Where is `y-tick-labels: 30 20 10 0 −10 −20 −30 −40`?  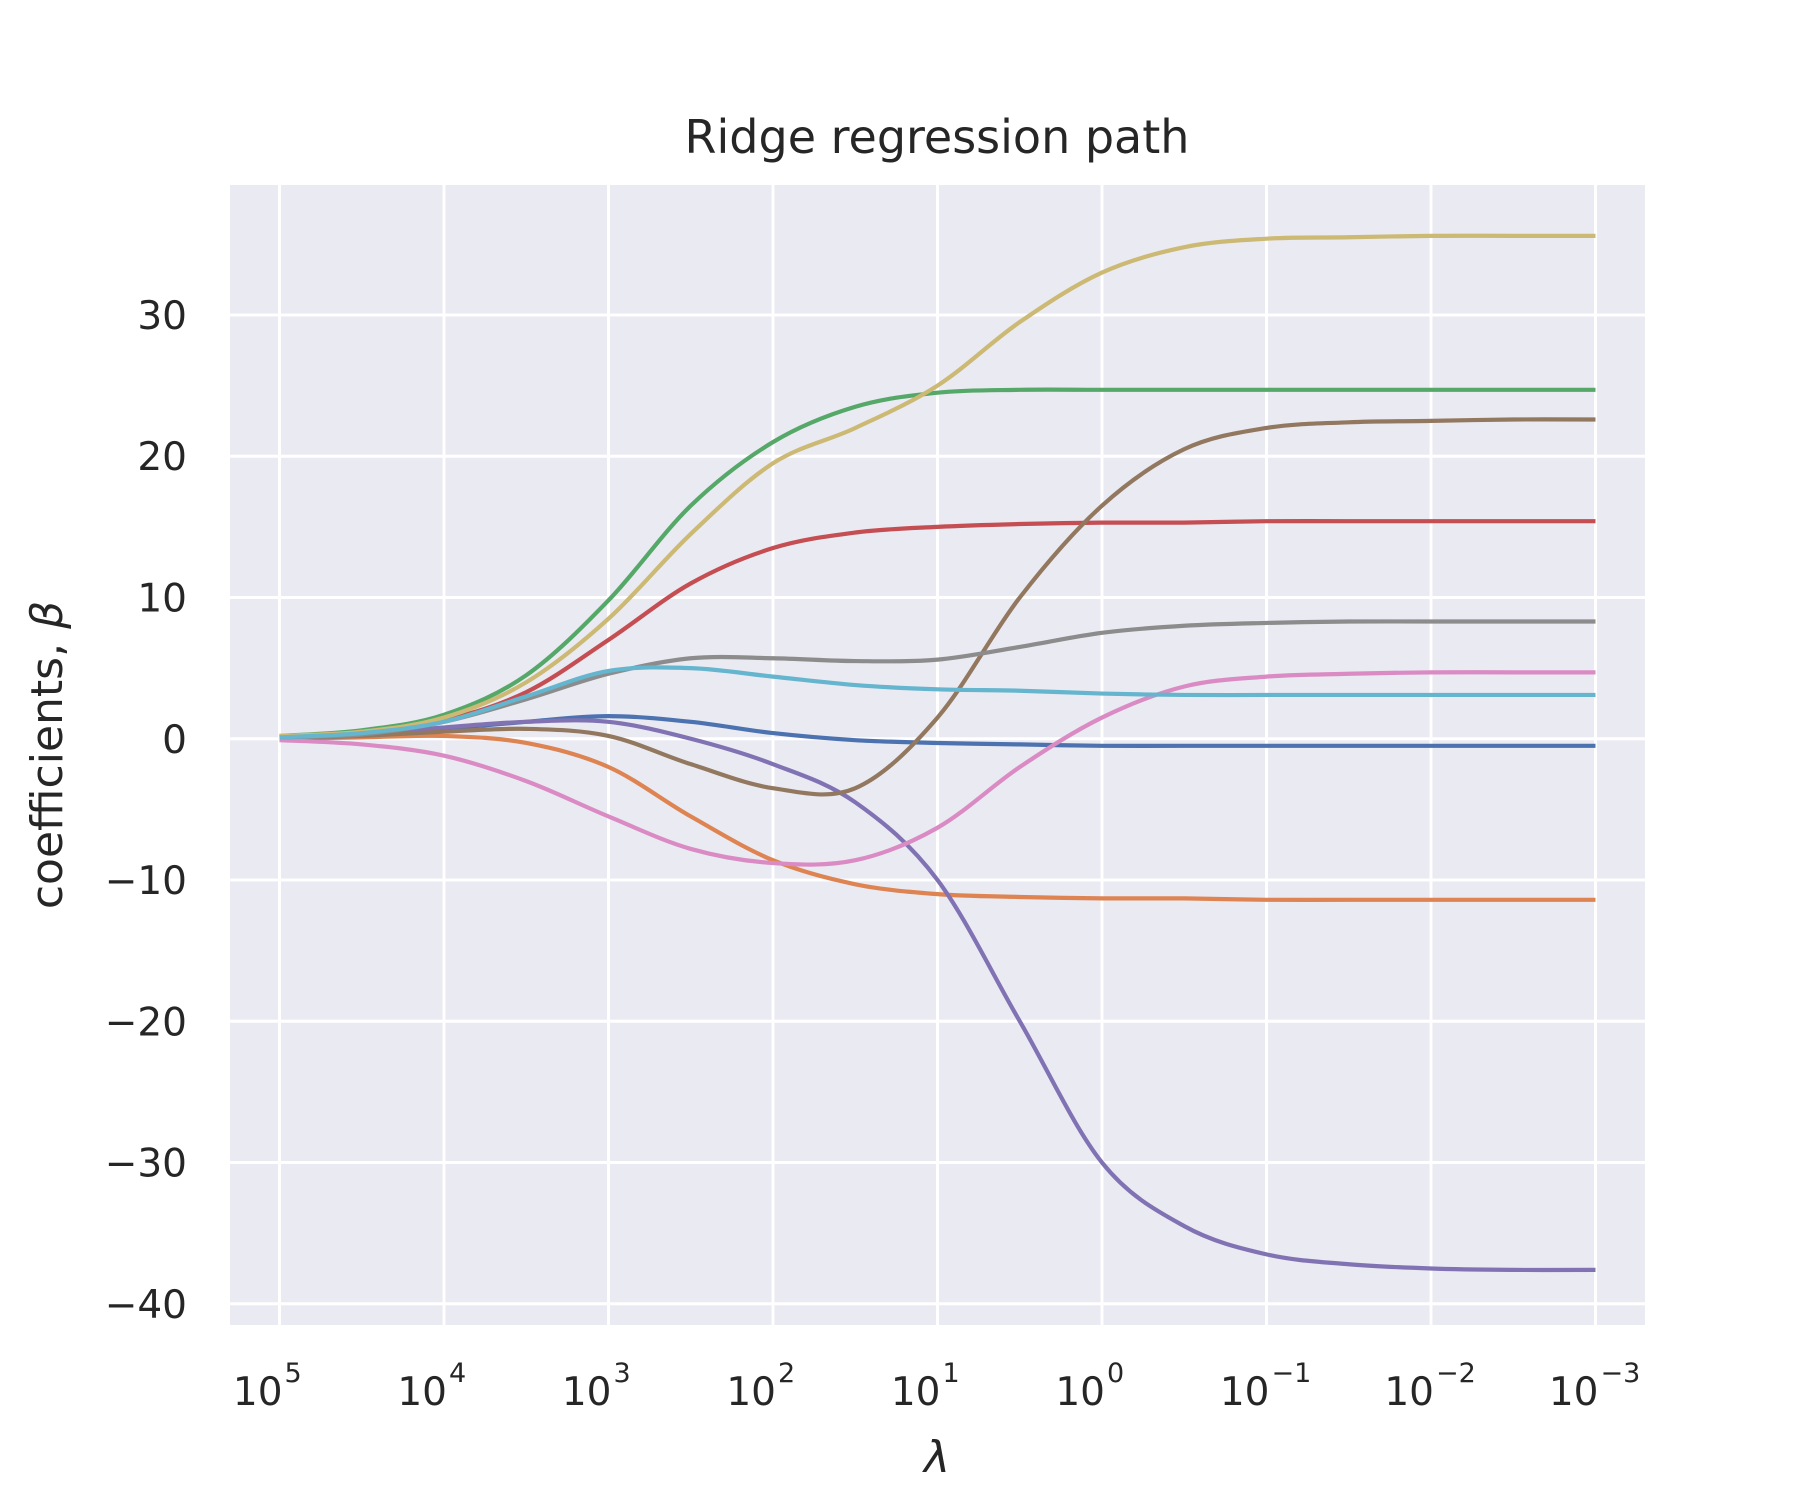 y-tick-labels: 30 20 10 0 −10 −20 −30 −40 is located at coordinates (146, 811).